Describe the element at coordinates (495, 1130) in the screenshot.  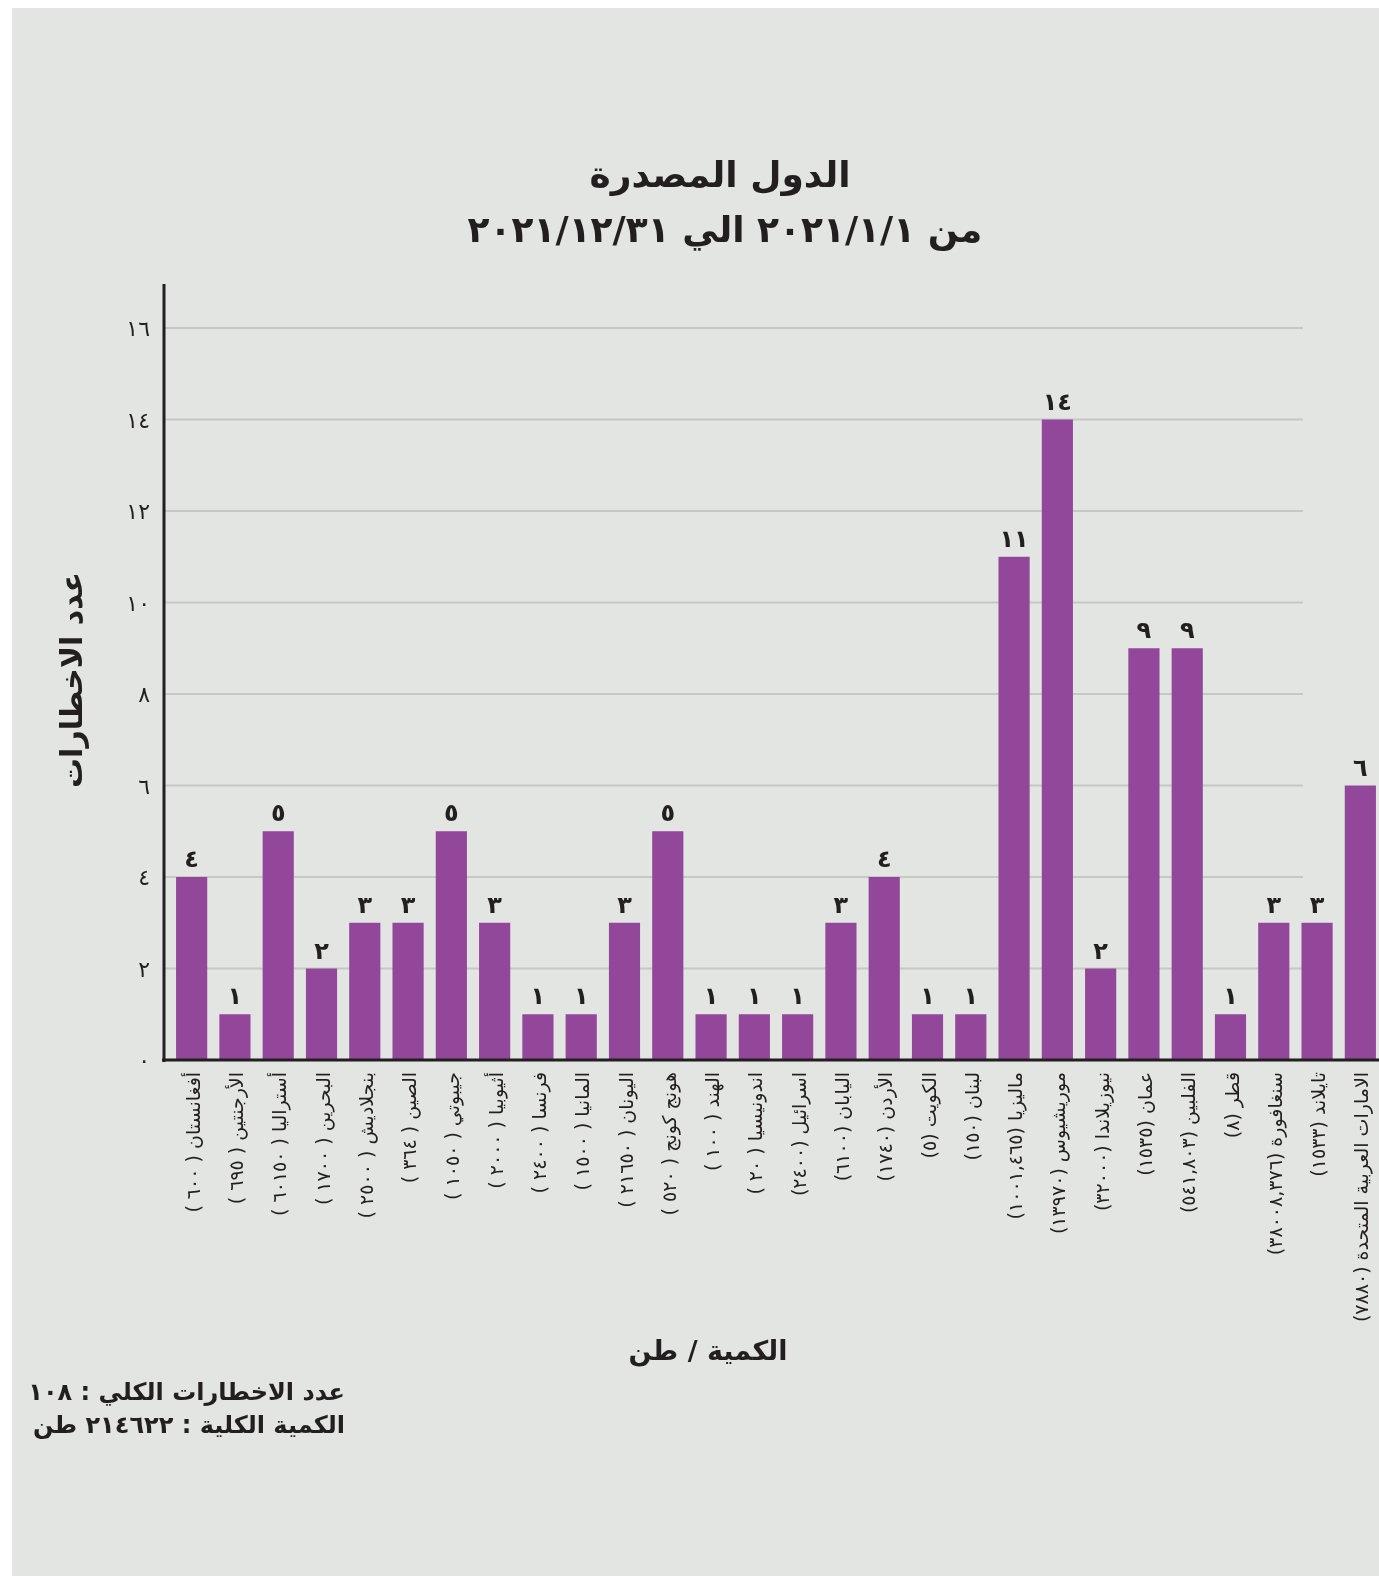
I see `x-tick-label: أثيوبيا ( ٢٠٠٠ )` at that location.